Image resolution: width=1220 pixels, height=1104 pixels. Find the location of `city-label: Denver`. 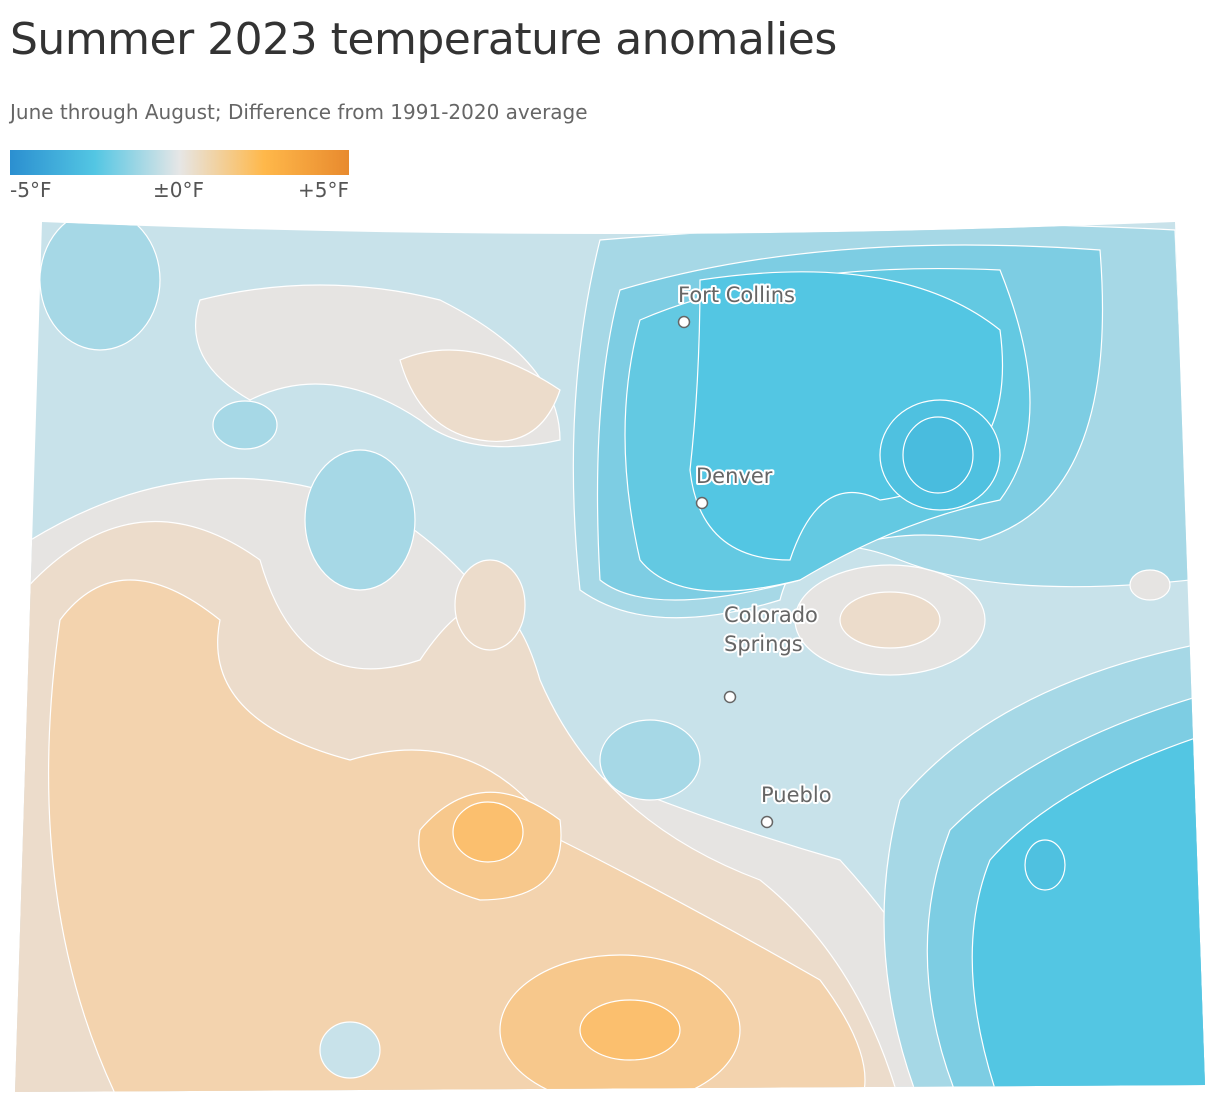

city-label: Denver is located at coordinates (734, 476).